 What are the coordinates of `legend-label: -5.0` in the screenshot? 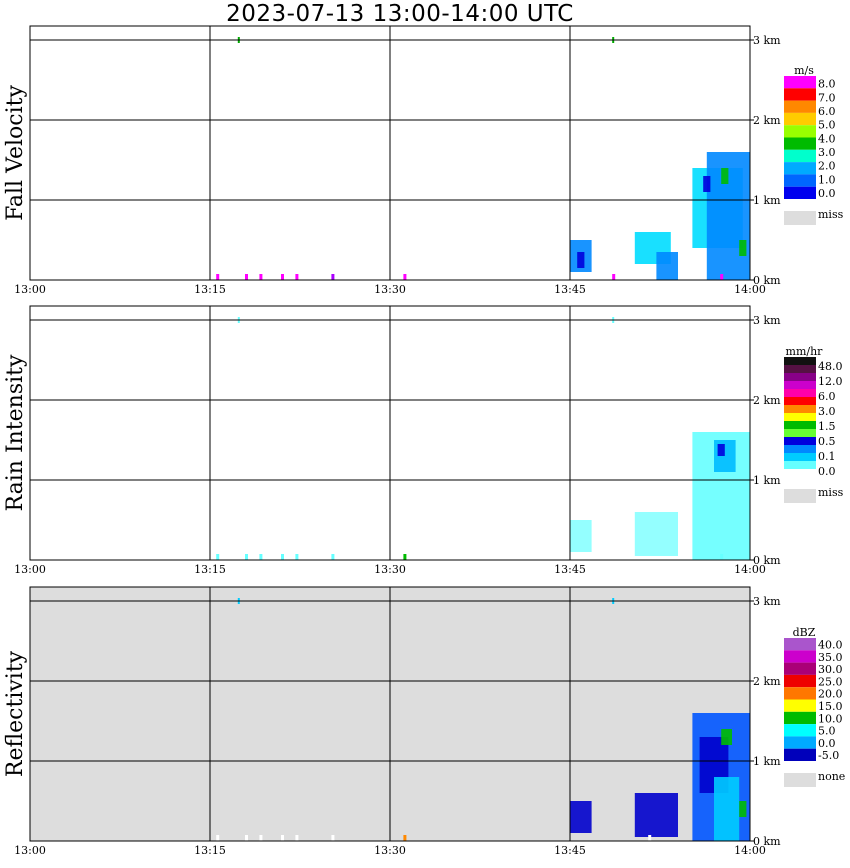 It's located at (828, 755).